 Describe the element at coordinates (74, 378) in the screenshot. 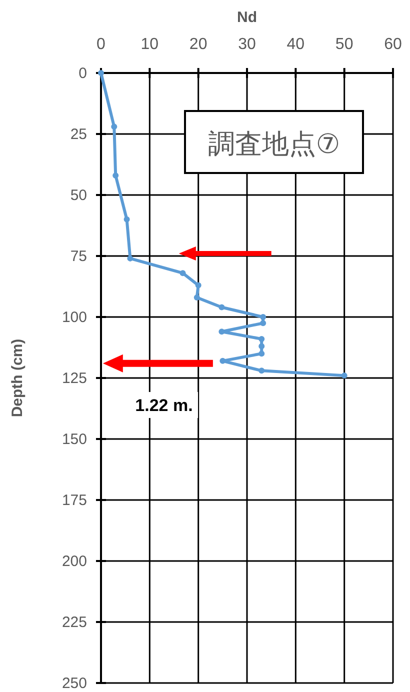

I see `y-tick-label: 125` at that location.